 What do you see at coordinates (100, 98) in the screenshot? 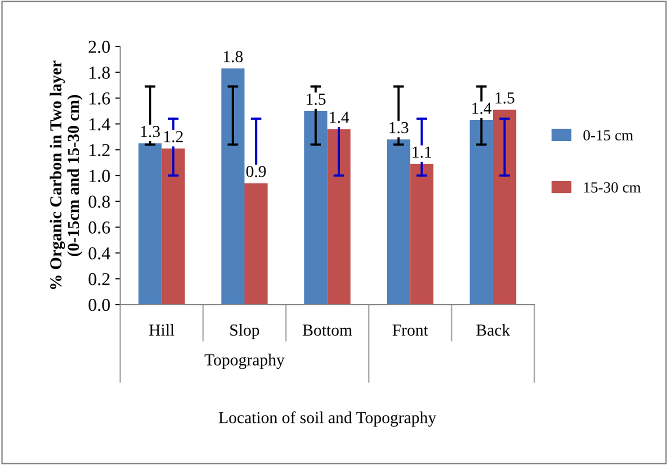
I see `y-tick-label: 1.6` at bounding box center [100, 98].